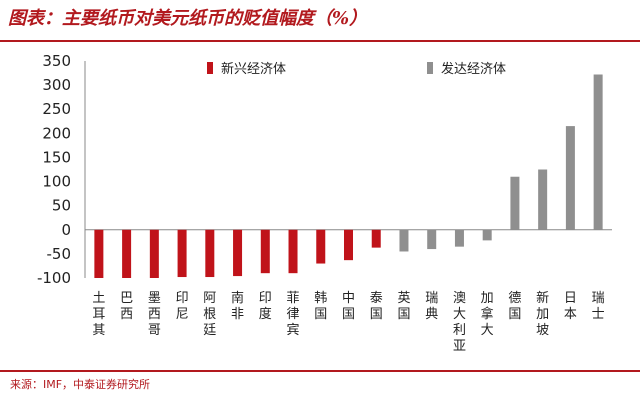 Image resolution: width=640 pixels, height=408 pixels. What do you see at coordinates (473, 69) in the screenshot?
I see `legend-label: 发达经济体` at bounding box center [473, 69].